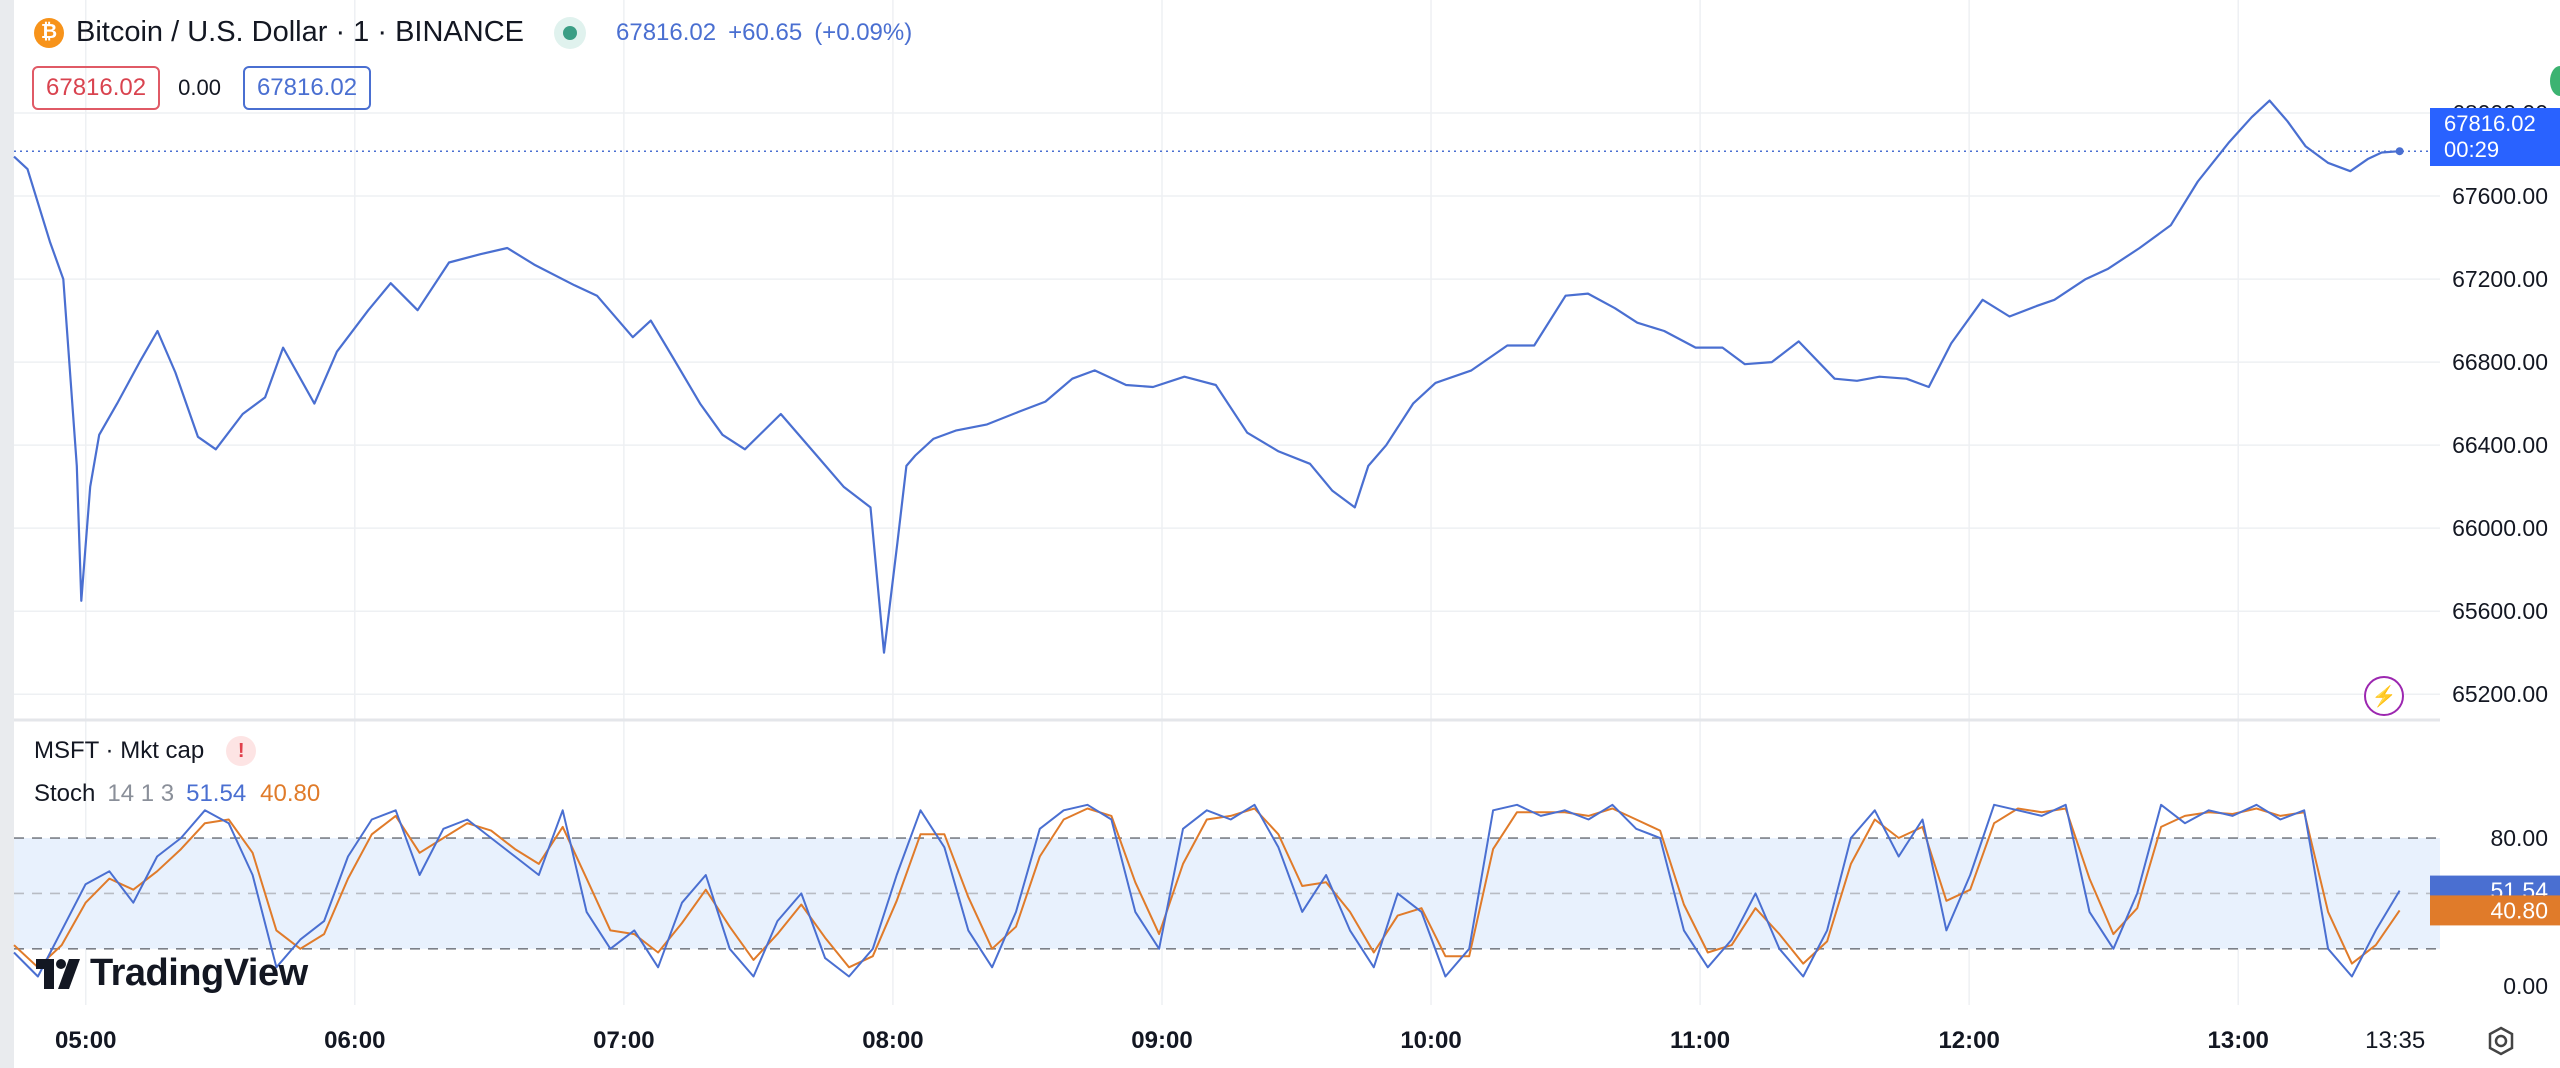  Describe the element at coordinates (1700, 1040) in the screenshot. I see `x-tick-label: 11:00` at that location.